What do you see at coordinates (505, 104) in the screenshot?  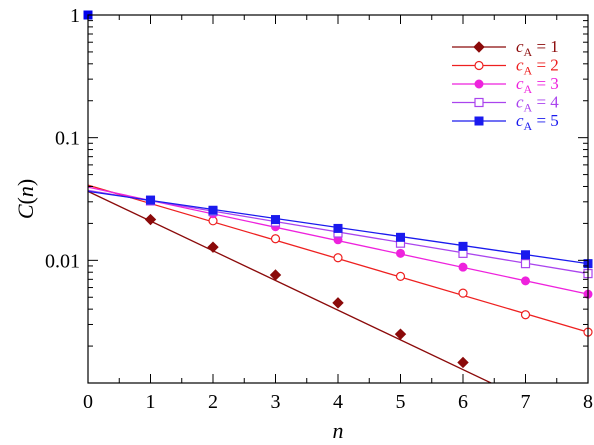 I see `legend-item: cA = 4` at bounding box center [505, 104].